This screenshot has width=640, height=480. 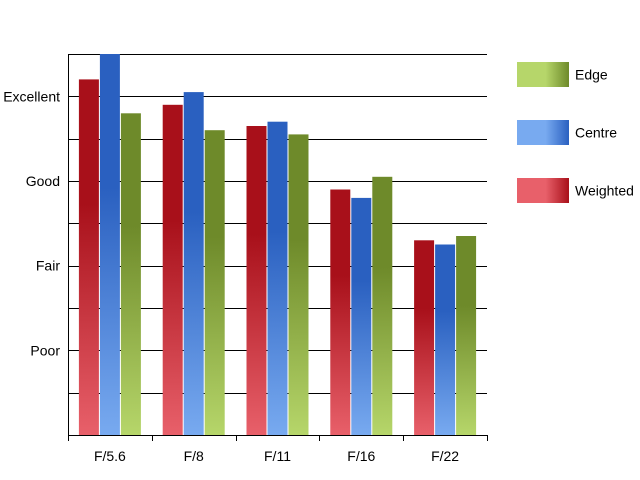 What do you see at coordinates (596, 133) in the screenshot?
I see `legend-label-centre: Centre` at bounding box center [596, 133].